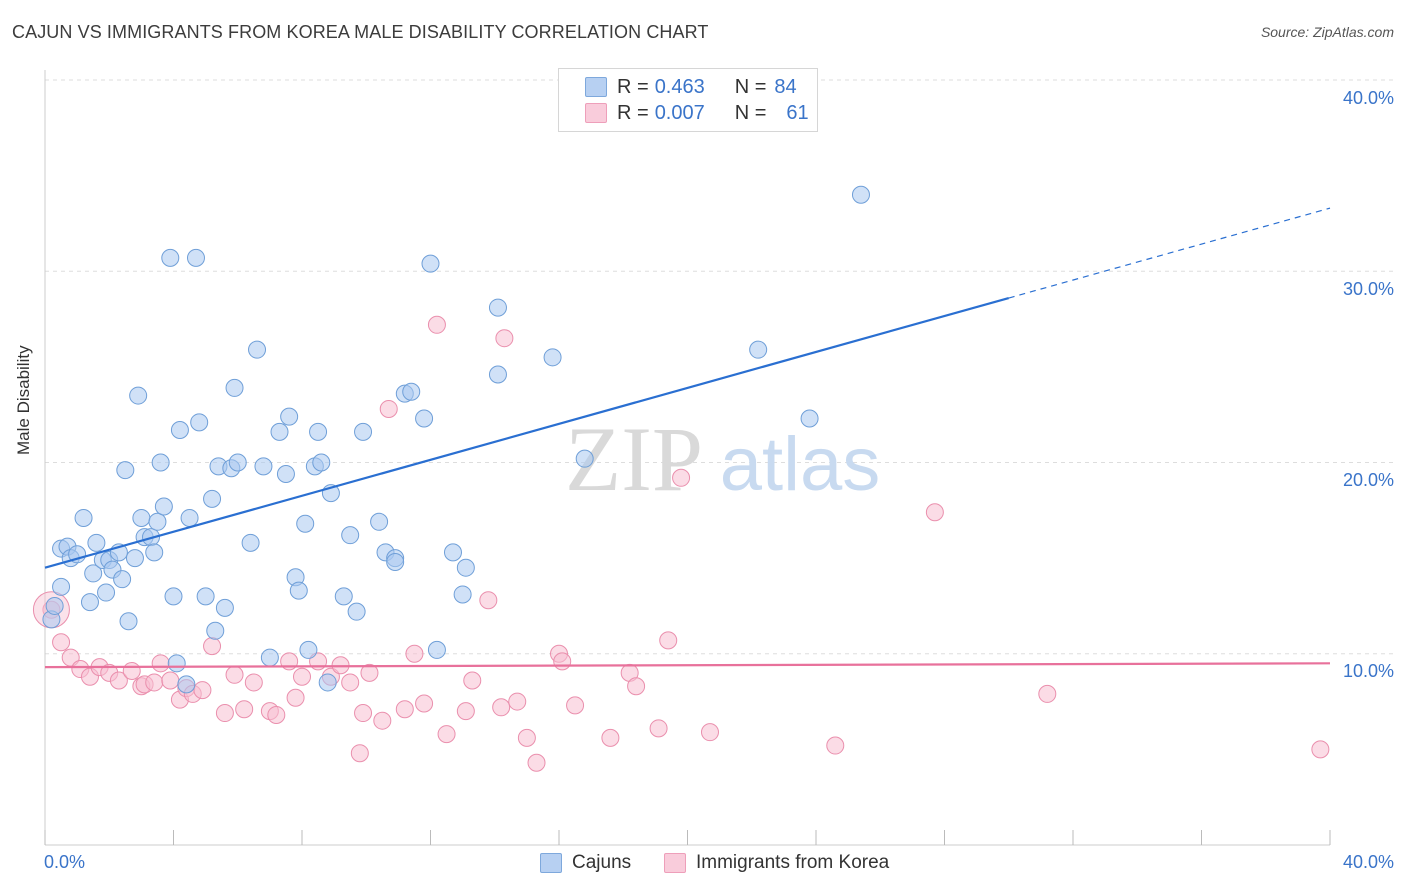 The width and height of the screenshot is (1406, 892). Describe the element at coordinates (23, 400) in the screenshot. I see `y-axis-label: Male Disability` at that location.